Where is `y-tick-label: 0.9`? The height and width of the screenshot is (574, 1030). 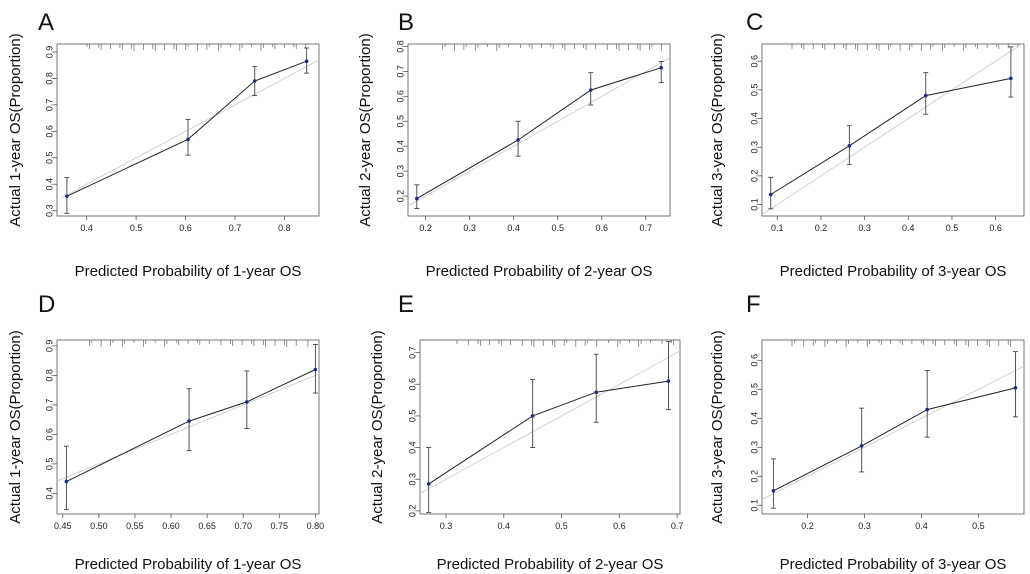
y-tick-label: 0.9 is located at coordinates (49, 346).